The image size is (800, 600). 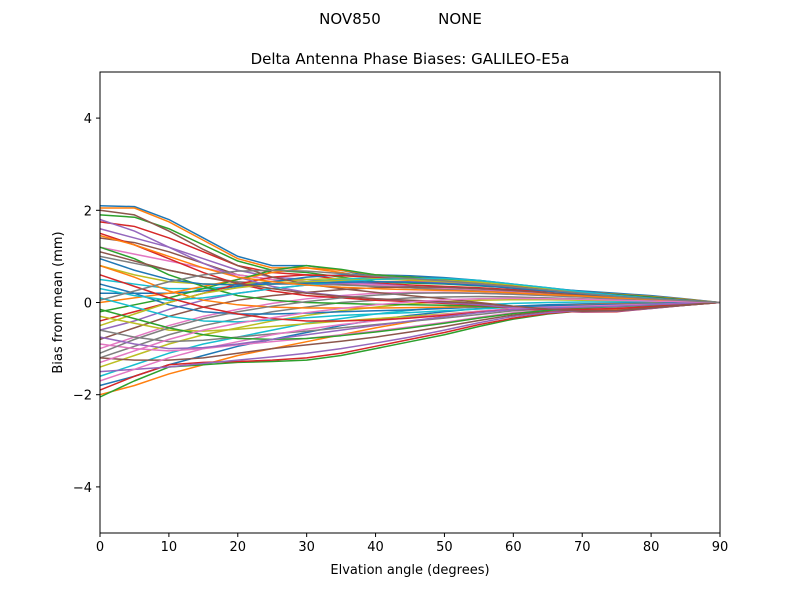 What do you see at coordinates (169, 547) in the screenshot?
I see `x-tick-label: 10` at bounding box center [169, 547].